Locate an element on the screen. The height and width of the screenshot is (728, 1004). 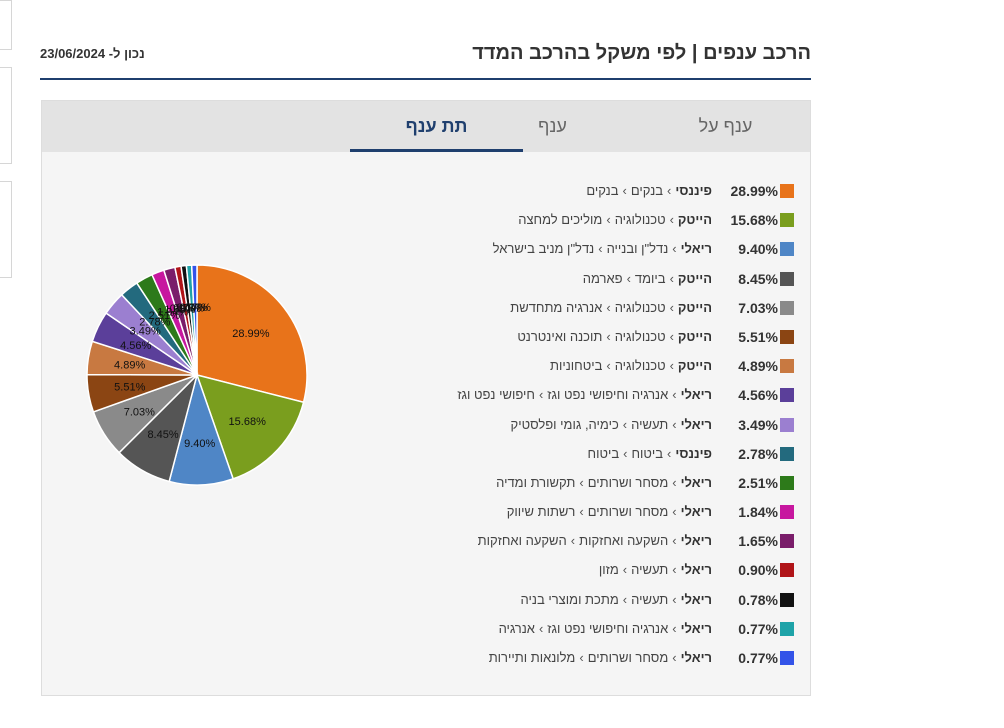
legend-branch: נדל"ן ובנייה is located at coordinates (637, 249).